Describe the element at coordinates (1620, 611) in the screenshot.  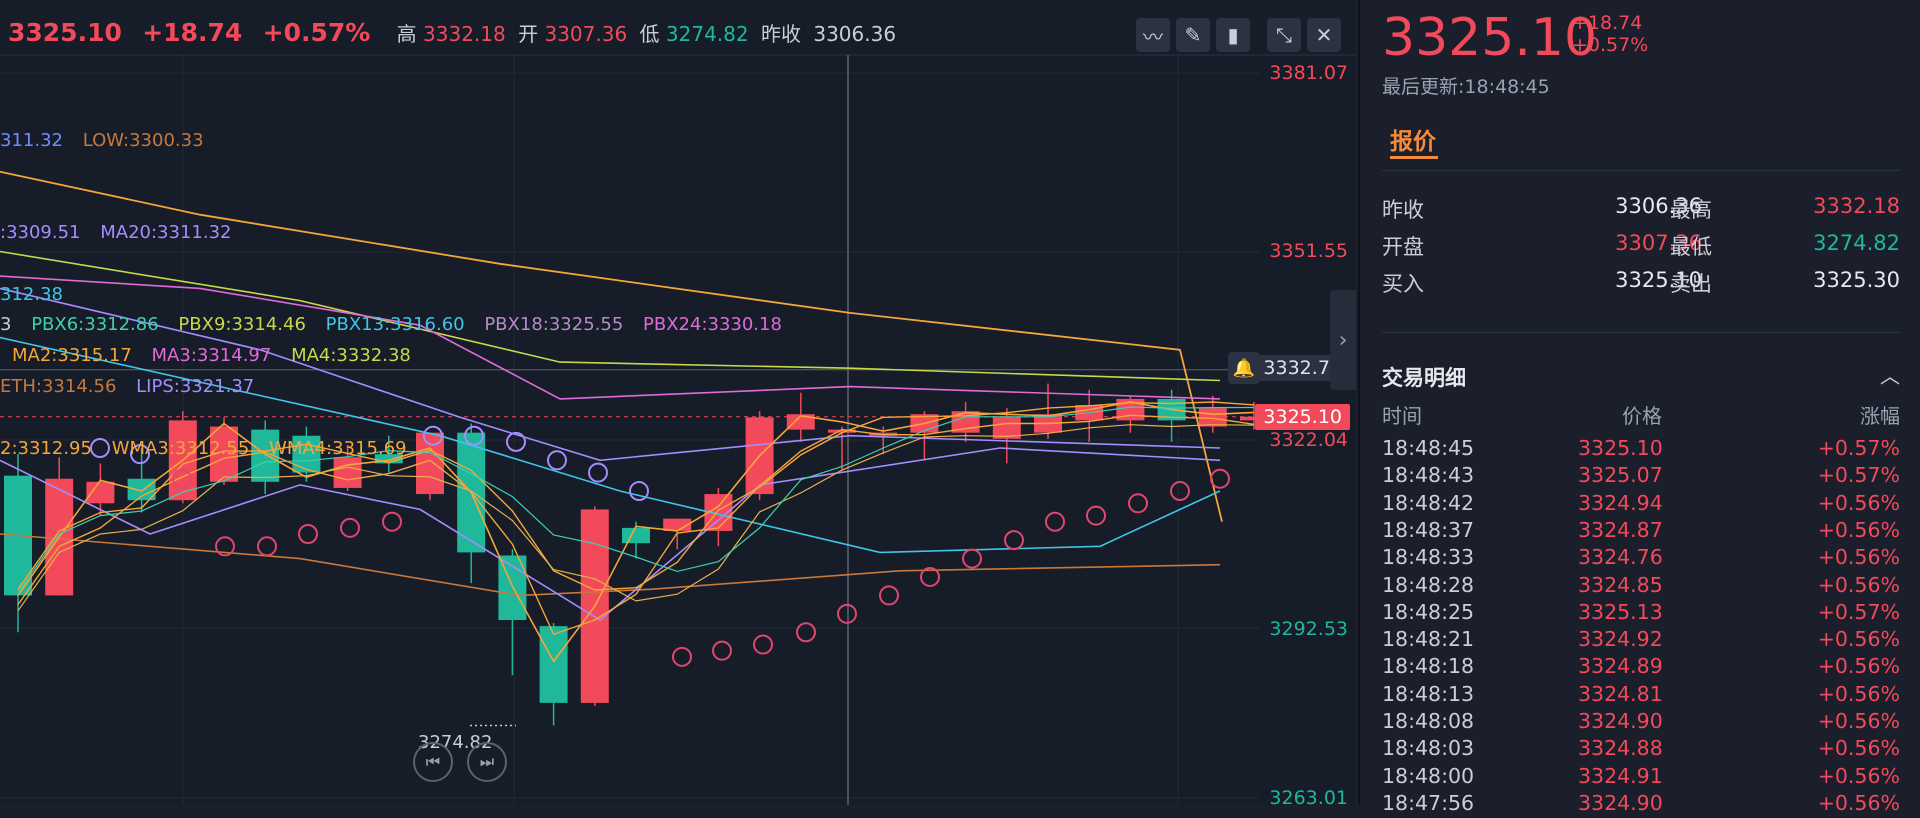
I see `trade-price: 3325.13` at that location.